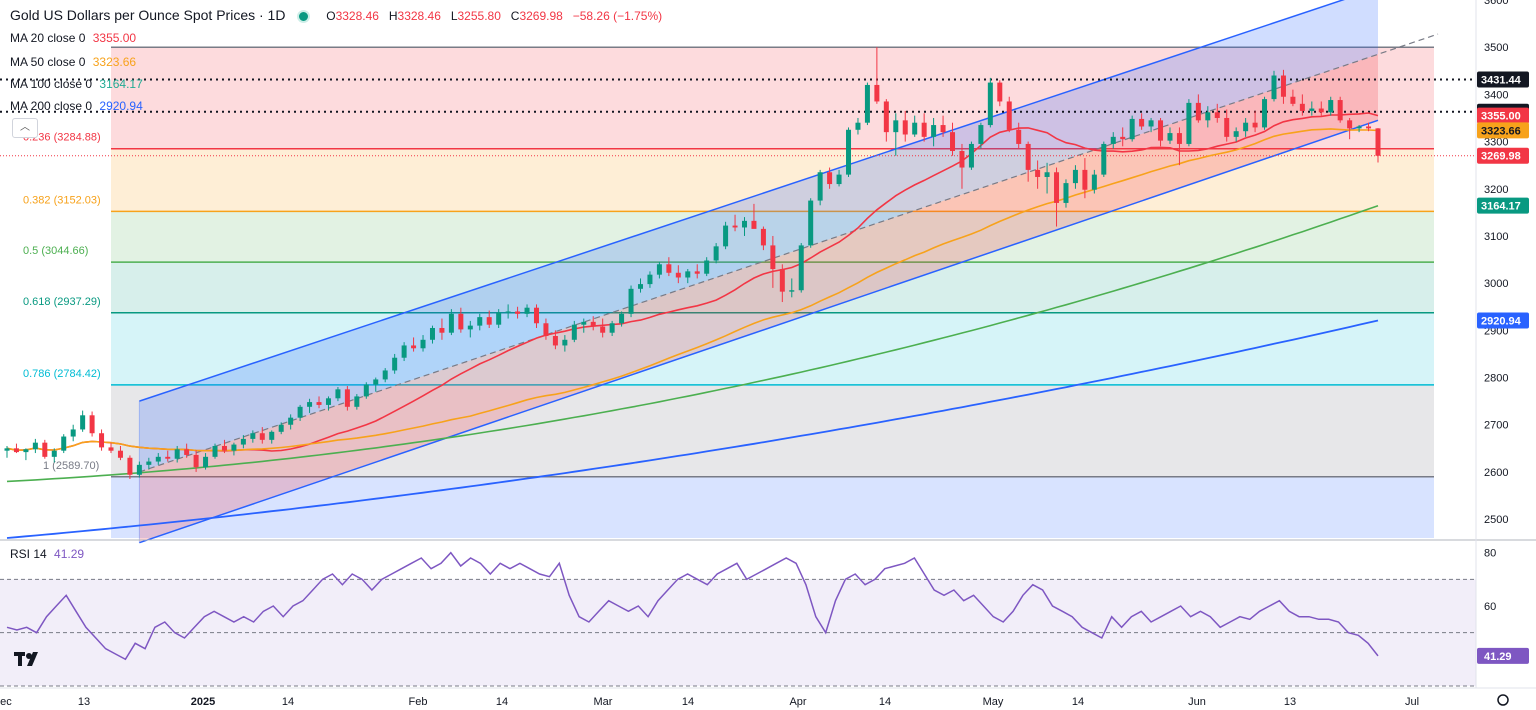 This screenshot has width=1536, height=710. Describe the element at coordinates (1490, 607) in the screenshot. I see `rsi-y-tick-1: 60` at that location.